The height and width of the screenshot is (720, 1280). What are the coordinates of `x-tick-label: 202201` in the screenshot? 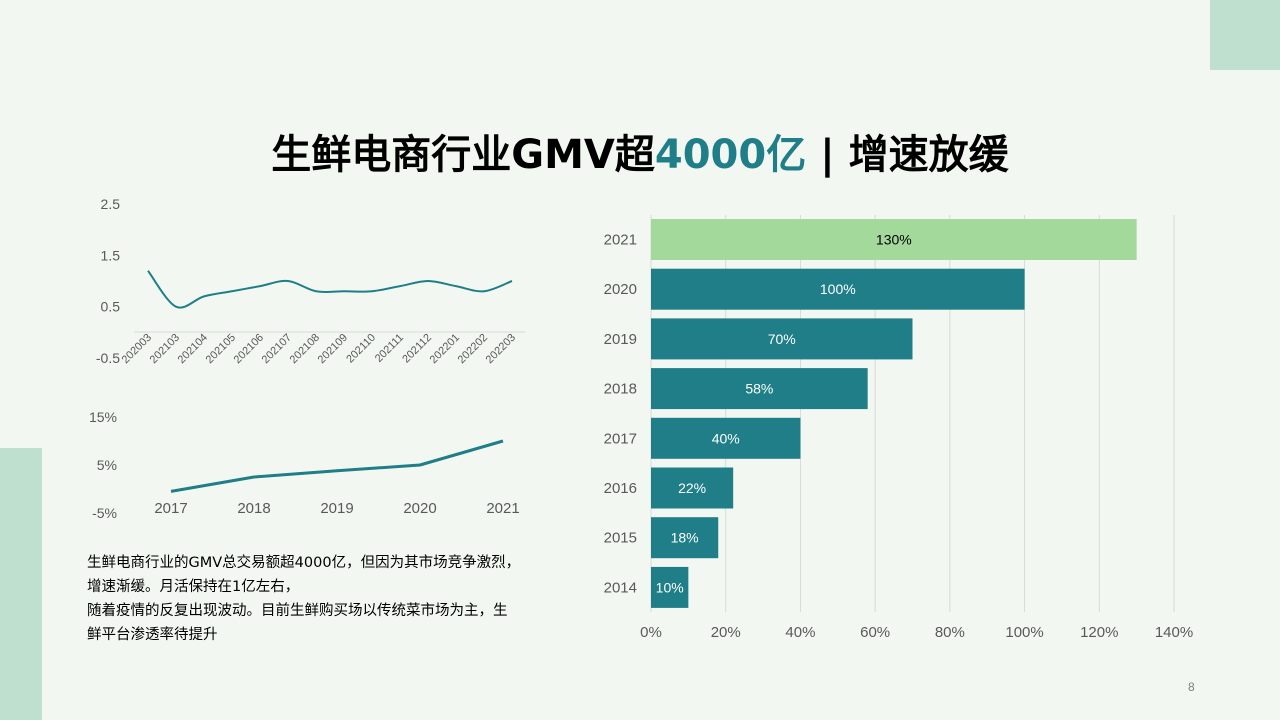 It's located at (445, 349).